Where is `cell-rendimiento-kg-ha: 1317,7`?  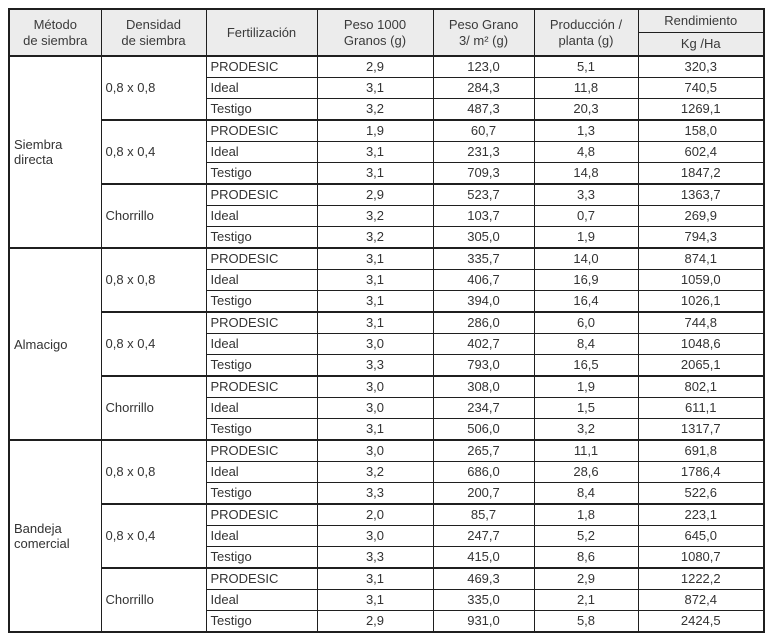
cell-rendimiento-kg-ha: 1317,7 is located at coordinates (701, 429).